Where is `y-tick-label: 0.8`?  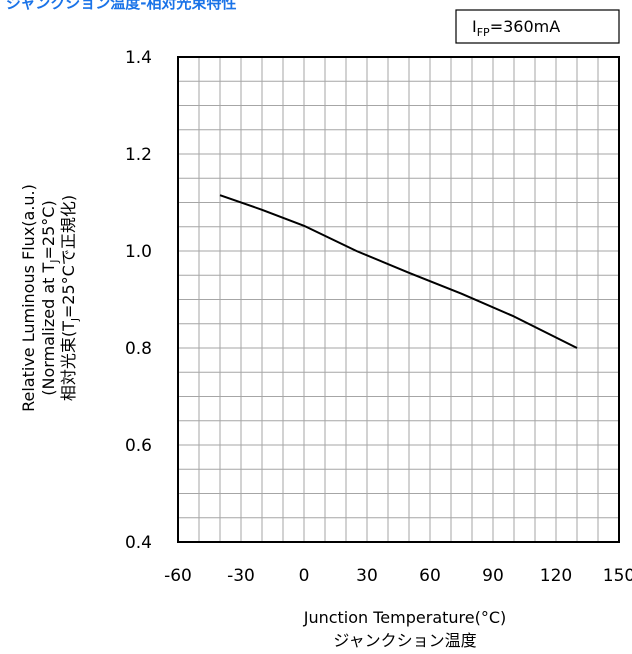
y-tick-label: 0.8 is located at coordinates (138, 349).